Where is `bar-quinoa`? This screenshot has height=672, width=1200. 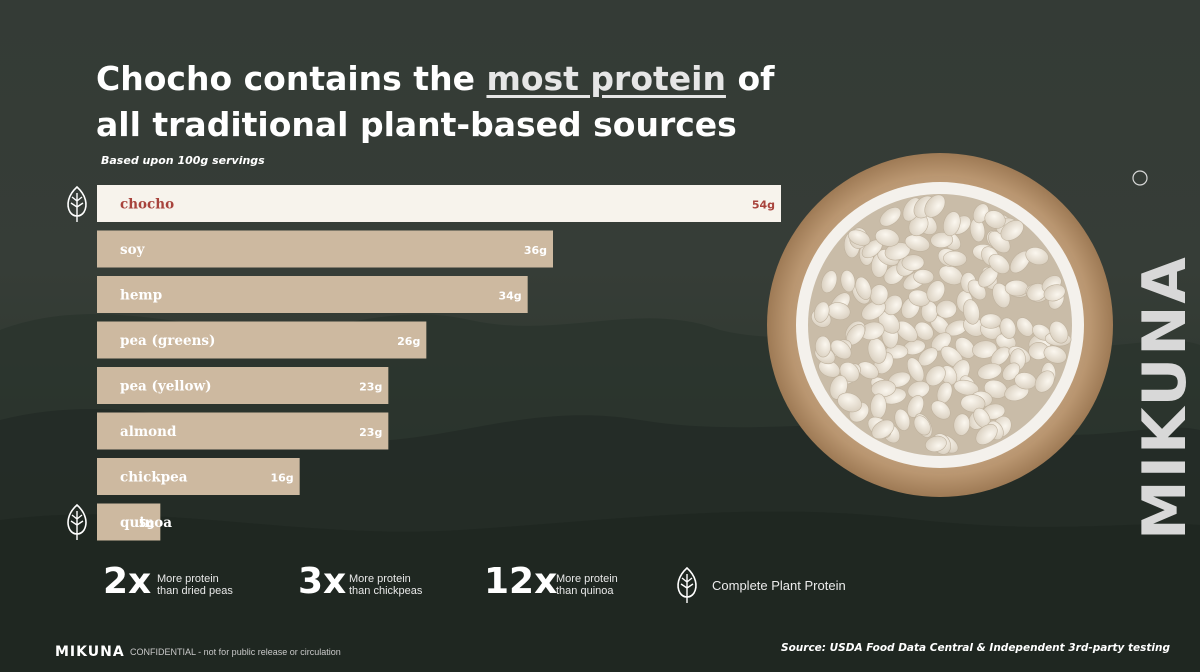 bar-quinoa is located at coordinates (129, 522).